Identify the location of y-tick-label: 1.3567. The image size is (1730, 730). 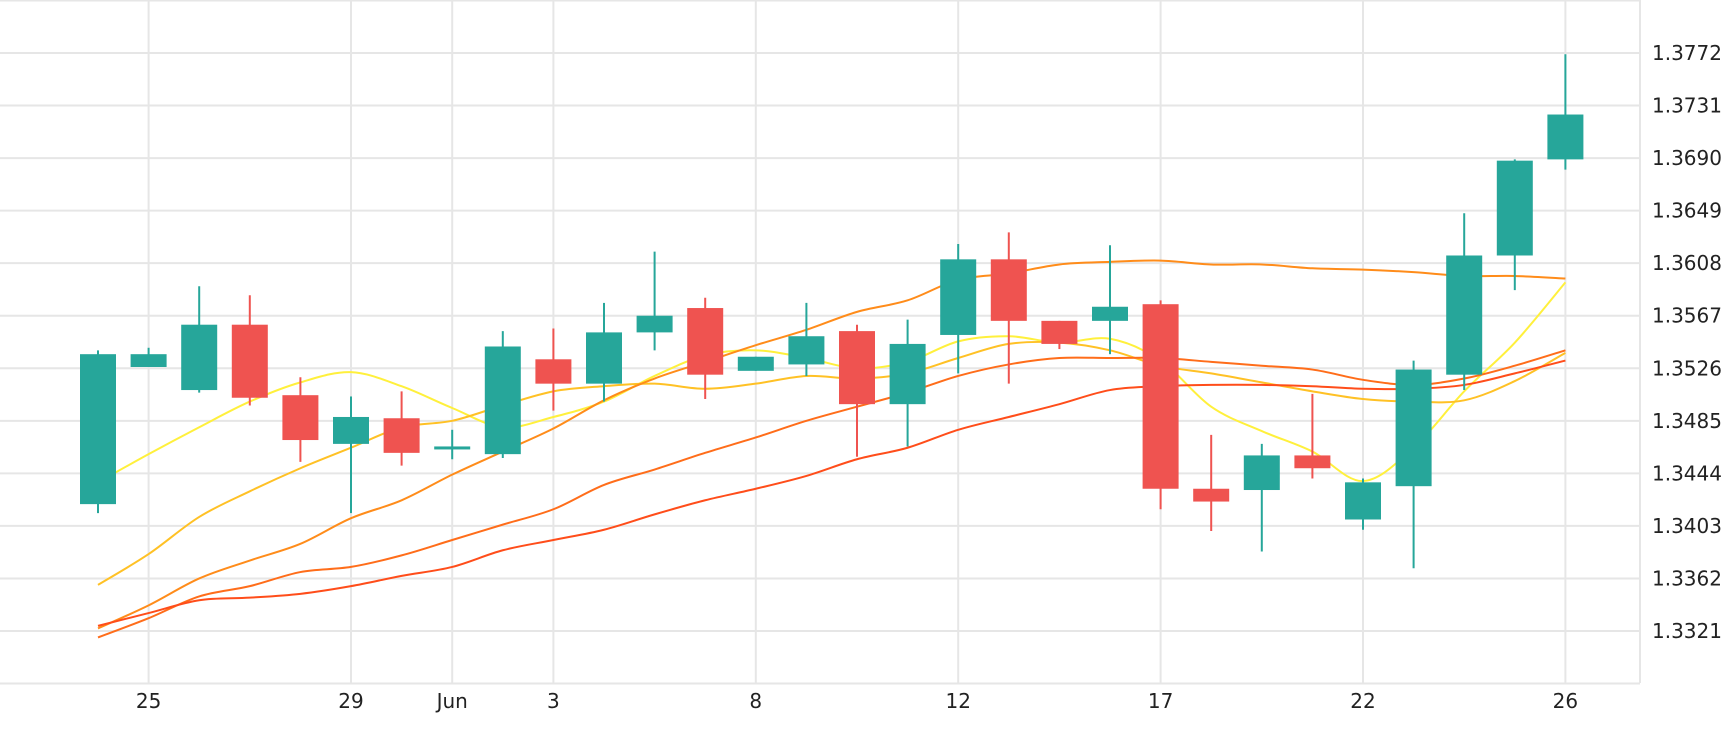
(1687, 316).